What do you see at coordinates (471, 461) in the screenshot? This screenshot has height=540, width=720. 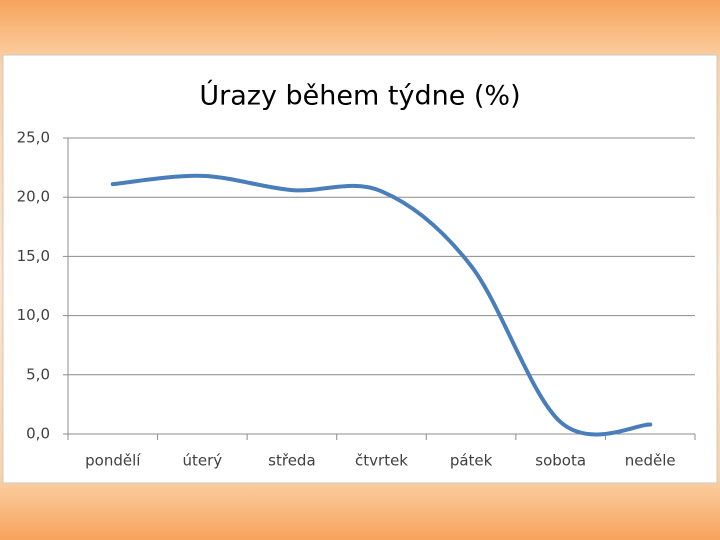 I see `x-tick-label: pátek` at bounding box center [471, 461].